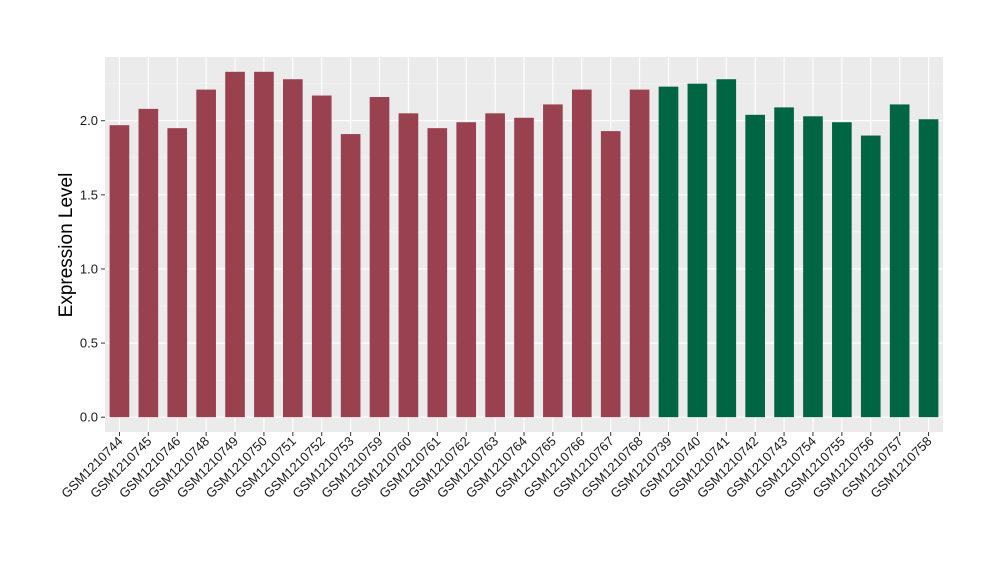  What do you see at coordinates (177, 273) in the screenshot?
I see `bar-GSM1210746` at bounding box center [177, 273].